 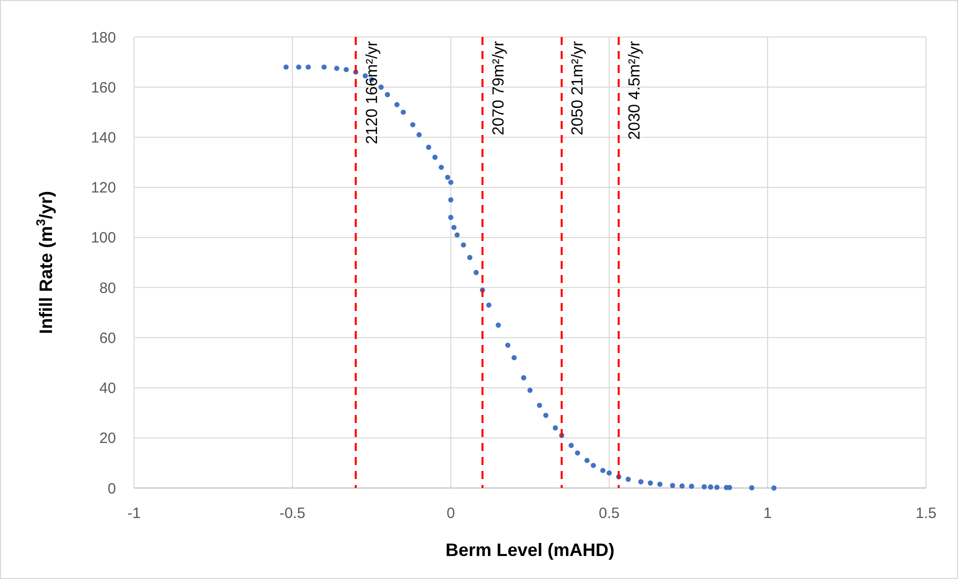 I want to click on y-tick-label: 60, so click(x=107, y=338).